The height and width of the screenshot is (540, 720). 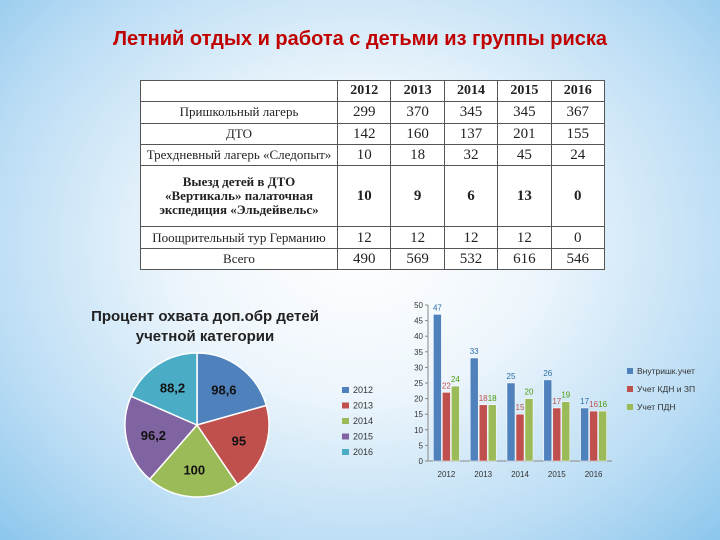 What do you see at coordinates (520, 474) in the screenshot?
I see `x-tick-label: 2014` at bounding box center [520, 474].